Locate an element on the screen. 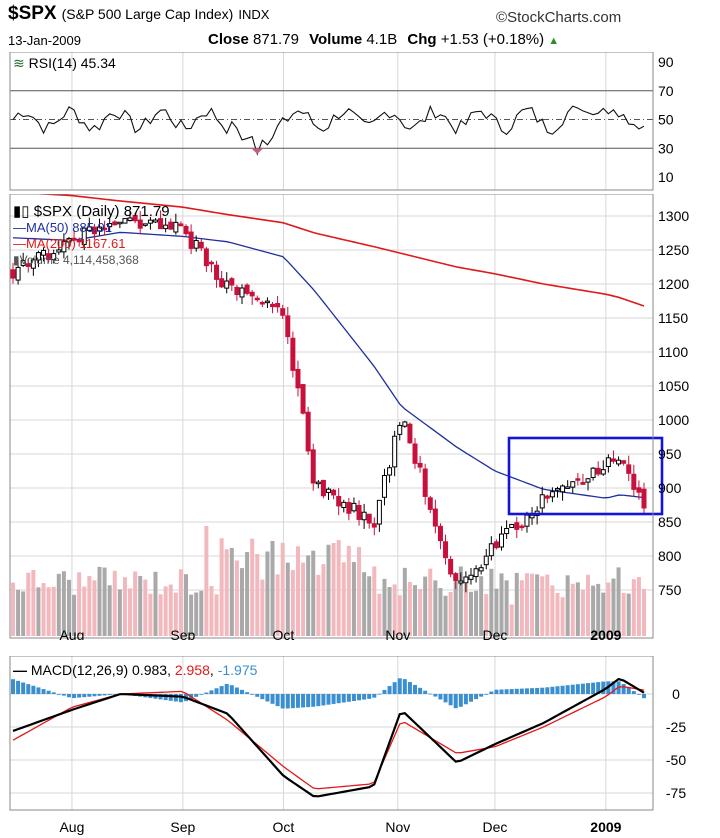  rsi-grid is located at coordinates (331, 121).